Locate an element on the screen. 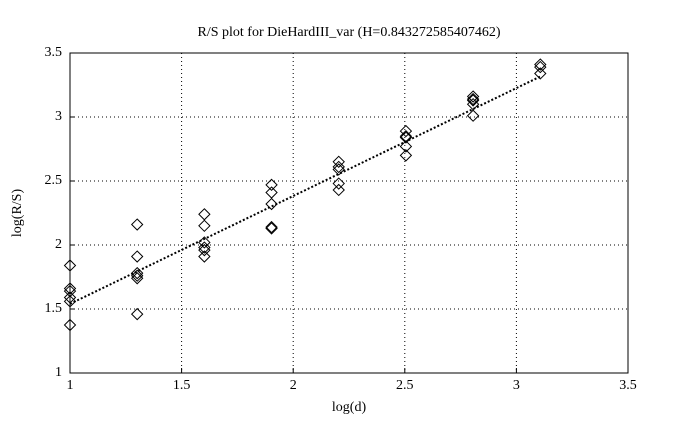 The image size is (686, 435). y-axis-label: log(R/S) is located at coordinates (17, 213).